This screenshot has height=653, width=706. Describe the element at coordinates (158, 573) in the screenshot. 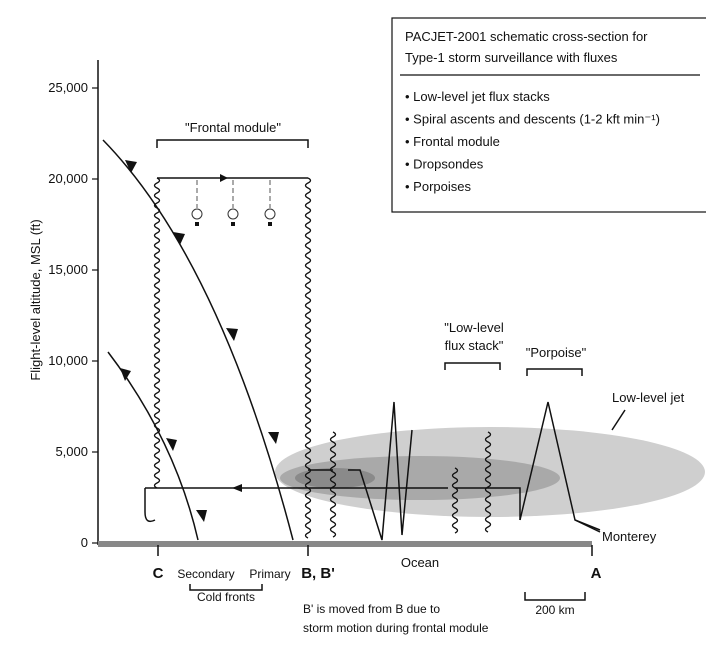

I see `point-label: C` at that location.